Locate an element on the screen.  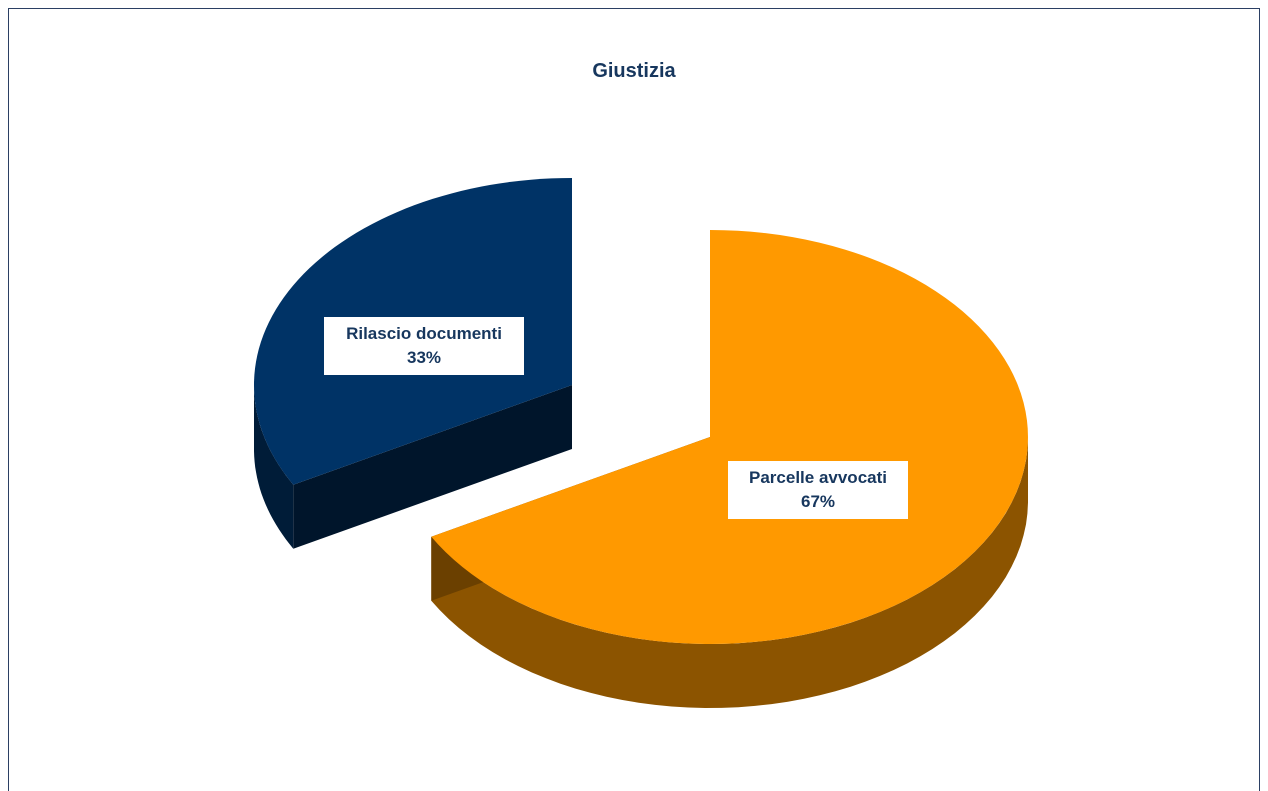
slice-label-value: 67% is located at coordinates (818, 501).